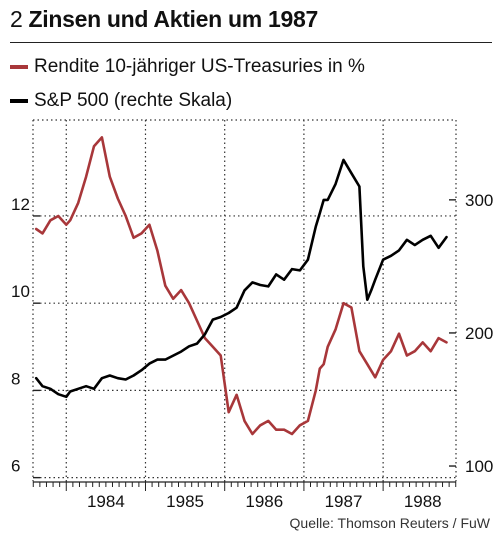 Image resolution: width=500 pixels, height=538 pixels. I want to click on chart-title-text: Zinsen und Aktien um 1987, so click(173, 19).